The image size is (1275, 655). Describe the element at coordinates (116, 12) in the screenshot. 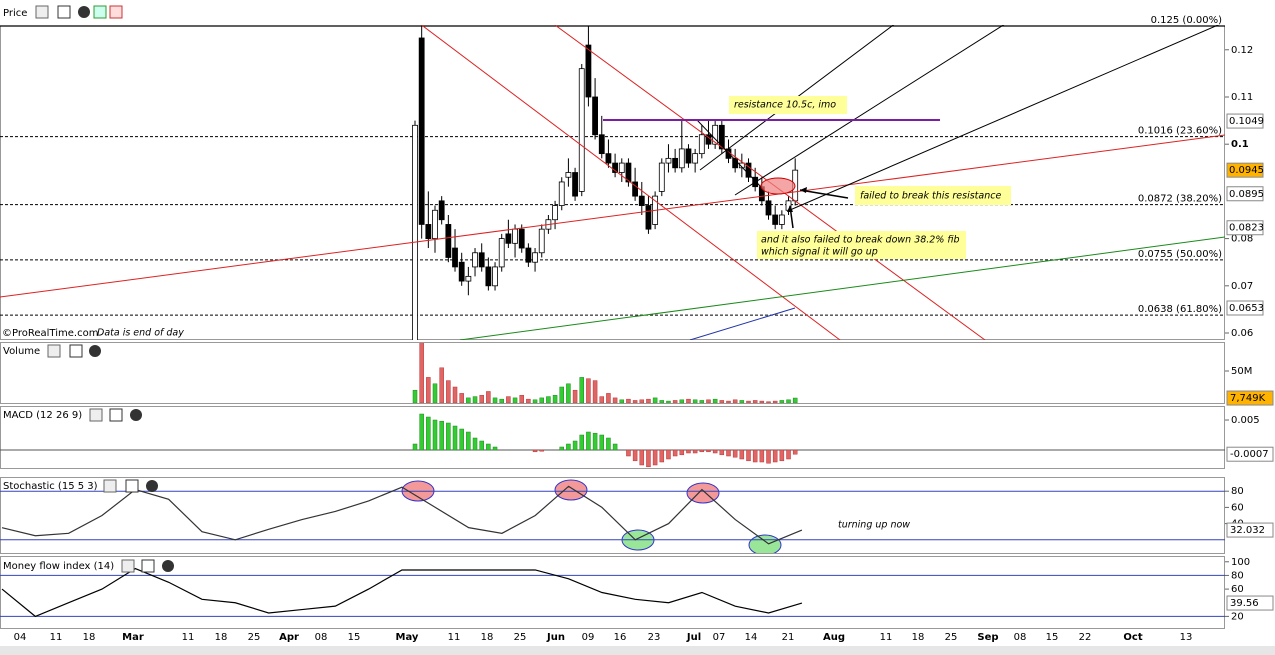

I see `down-icon` at that location.